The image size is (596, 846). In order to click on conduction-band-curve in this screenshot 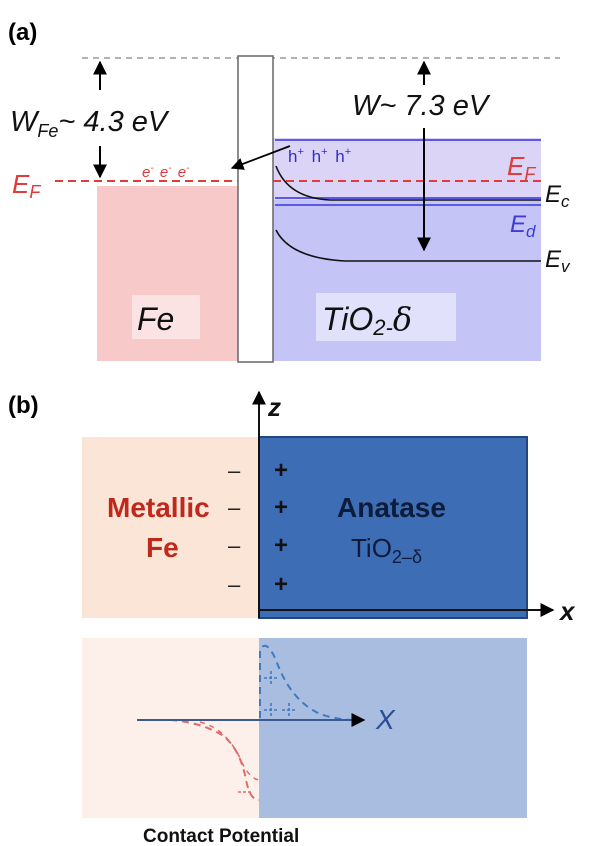, I will do `click(408, 183)`.